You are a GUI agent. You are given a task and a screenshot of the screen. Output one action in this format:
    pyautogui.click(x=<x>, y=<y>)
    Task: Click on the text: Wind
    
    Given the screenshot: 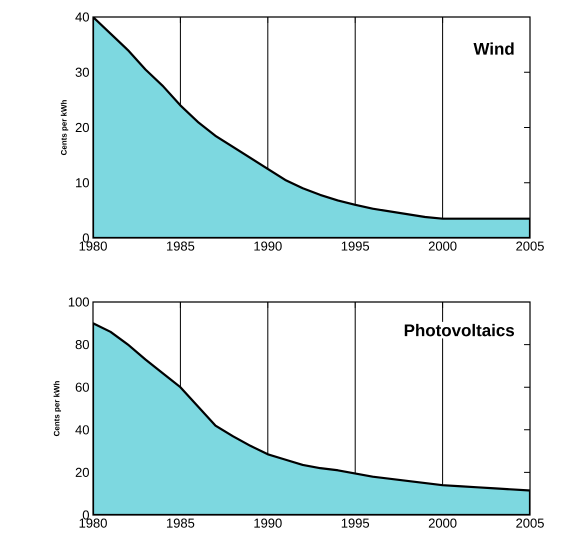 What is the action you would take?
    pyautogui.click(x=493, y=48)
    